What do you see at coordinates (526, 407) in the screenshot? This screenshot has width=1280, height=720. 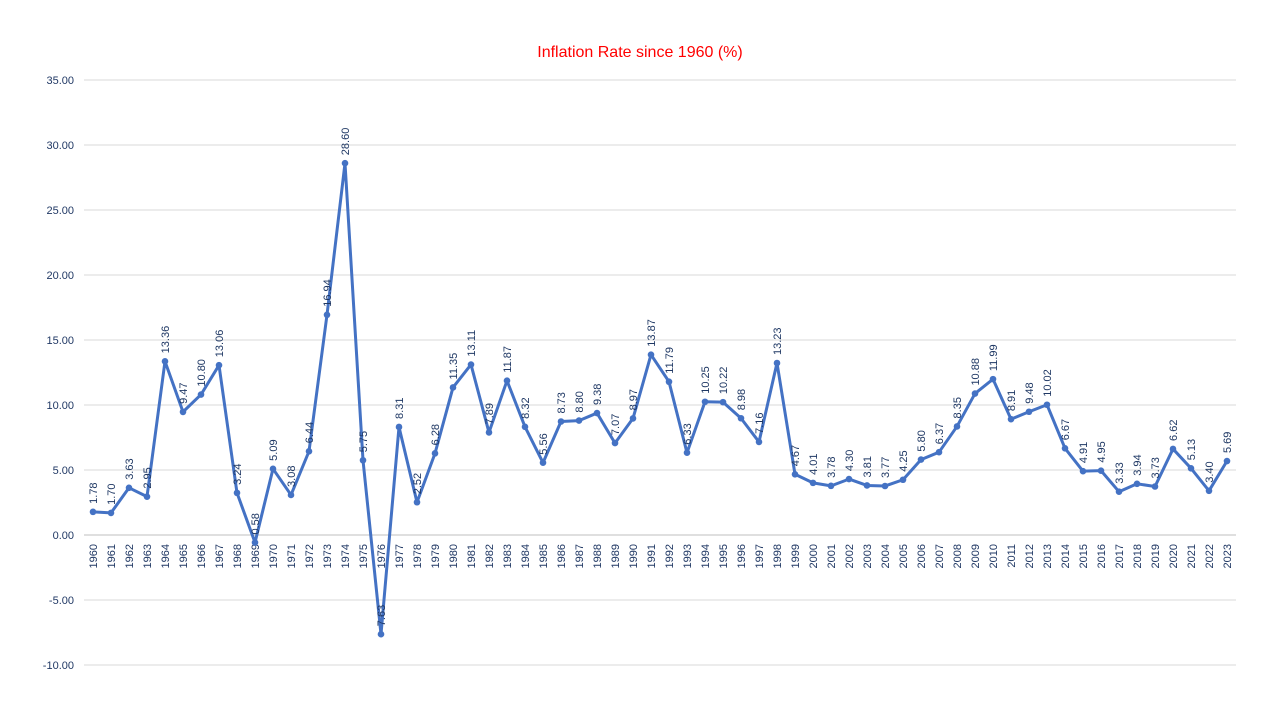 I see `data-label: 8.32` at bounding box center [526, 407].